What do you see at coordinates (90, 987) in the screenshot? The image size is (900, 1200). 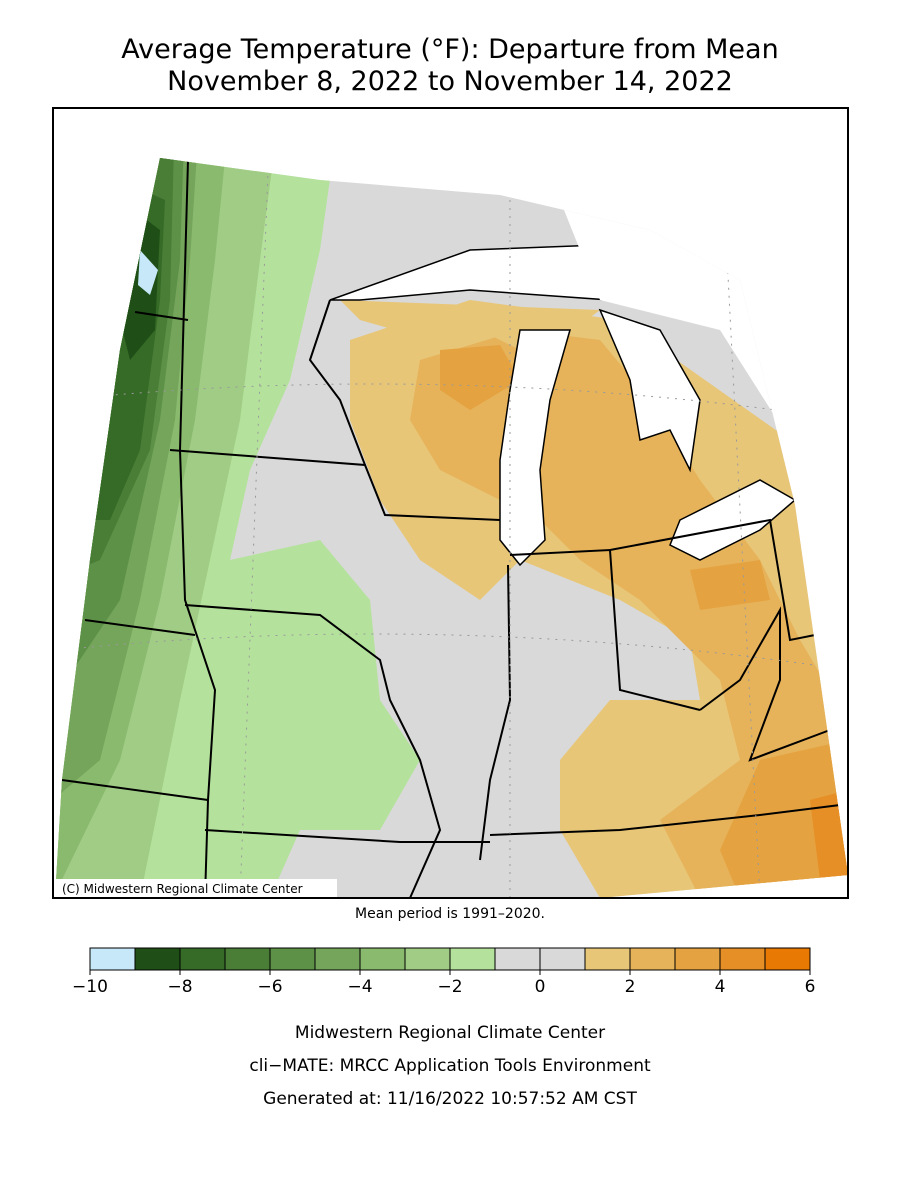 I see `legend-tick-label: −10` at bounding box center [90, 987].